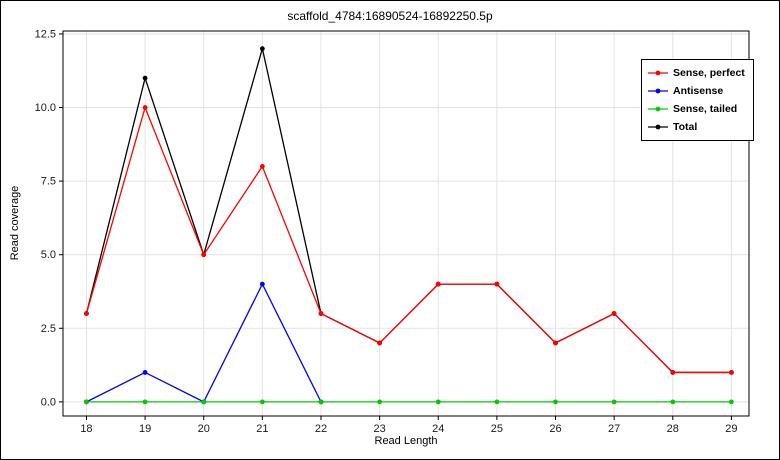 This screenshot has height=460, width=780. What do you see at coordinates (614, 429) in the screenshot?
I see `x-tick-label: 27` at bounding box center [614, 429].